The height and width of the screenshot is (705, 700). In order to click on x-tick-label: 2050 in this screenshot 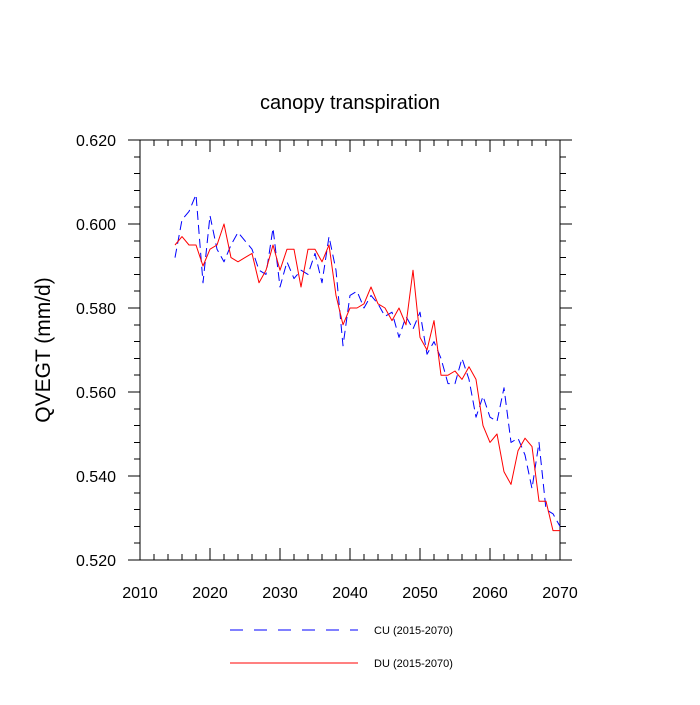, I will do `click(420, 593)`.